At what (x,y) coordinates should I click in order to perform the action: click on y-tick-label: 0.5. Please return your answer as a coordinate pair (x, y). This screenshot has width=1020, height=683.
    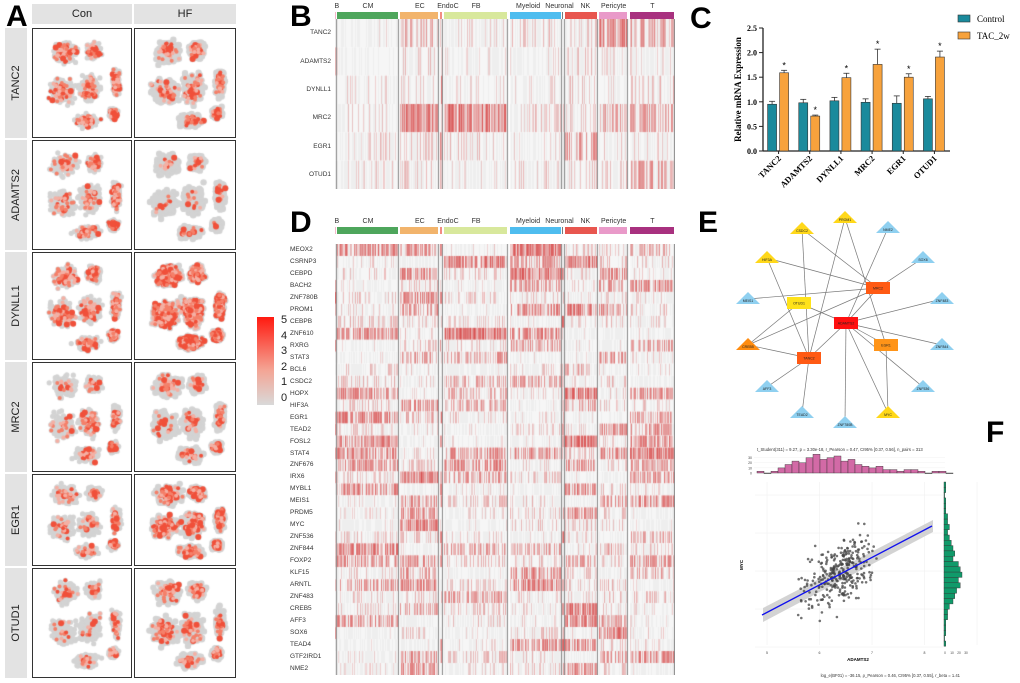
    Looking at the image, I should click on (752, 126).